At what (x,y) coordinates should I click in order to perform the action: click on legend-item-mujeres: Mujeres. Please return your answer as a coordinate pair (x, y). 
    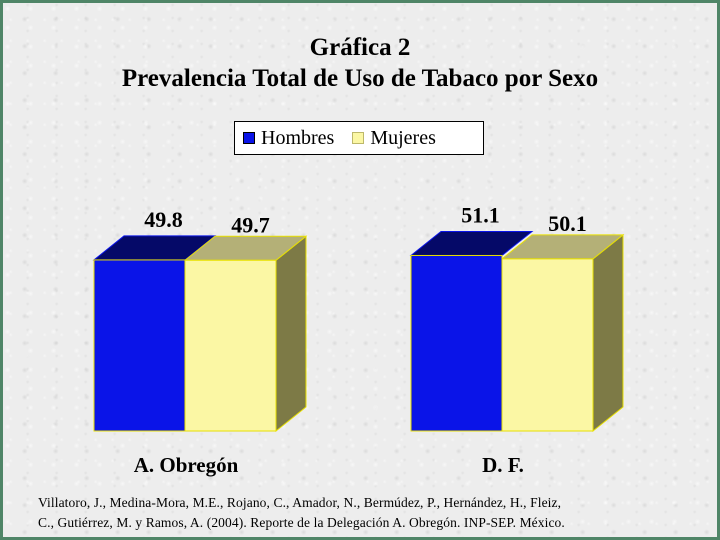
    Looking at the image, I should click on (394, 138).